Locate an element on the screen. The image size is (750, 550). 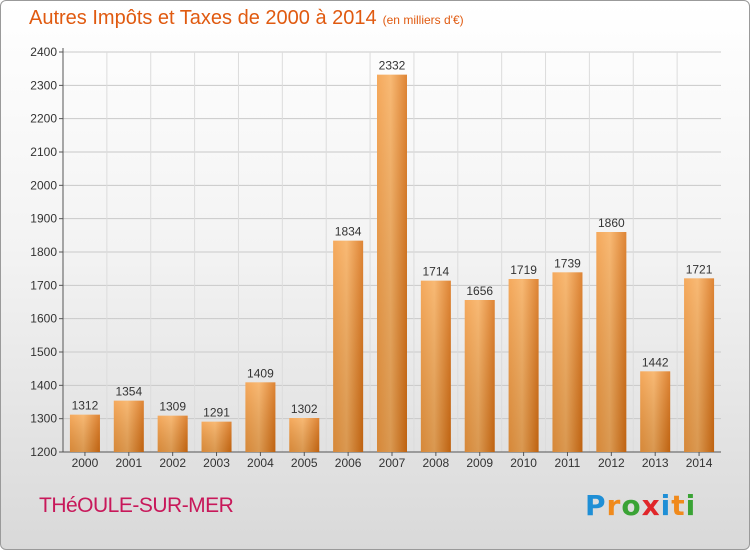
x-tick-label: 2000 is located at coordinates (85, 463).